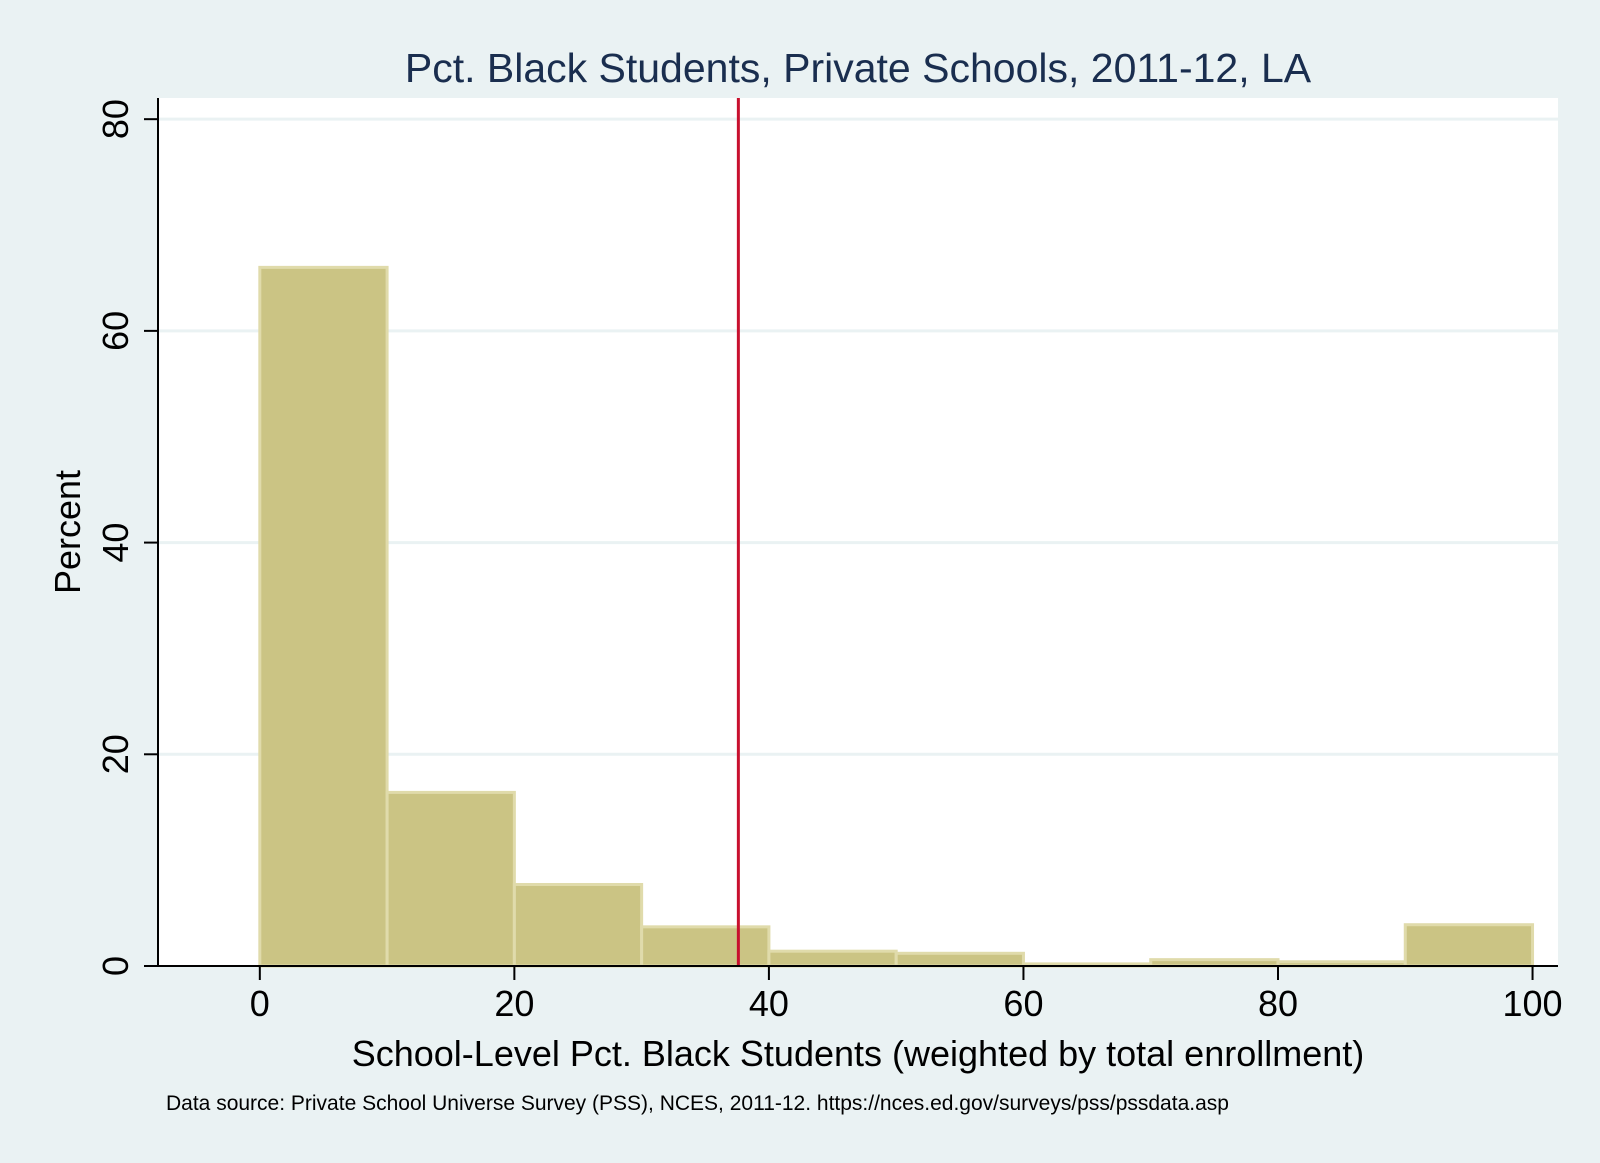 The image size is (1600, 1163). Describe the element at coordinates (115, 543) in the screenshot. I see `y-tick-label-40: 40` at that location.